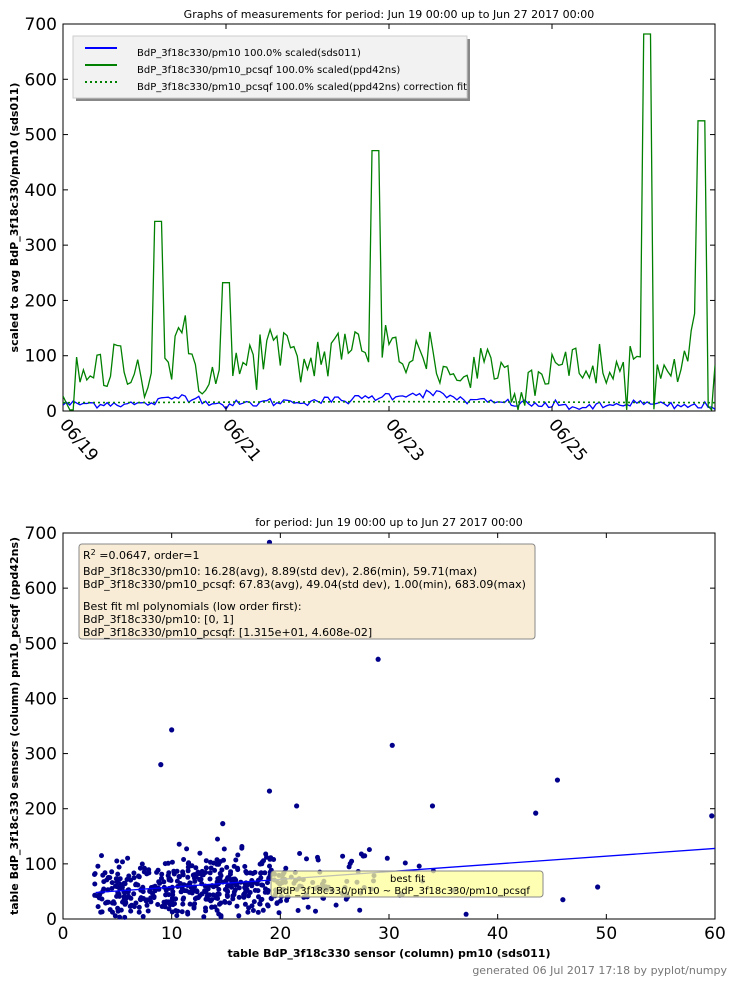 The height and width of the screenshot is (986, 737). What do you see at coordinates (607, 934) in the screenshot?
I see `x-tick-label: 50` at bounding box center [607, 934].